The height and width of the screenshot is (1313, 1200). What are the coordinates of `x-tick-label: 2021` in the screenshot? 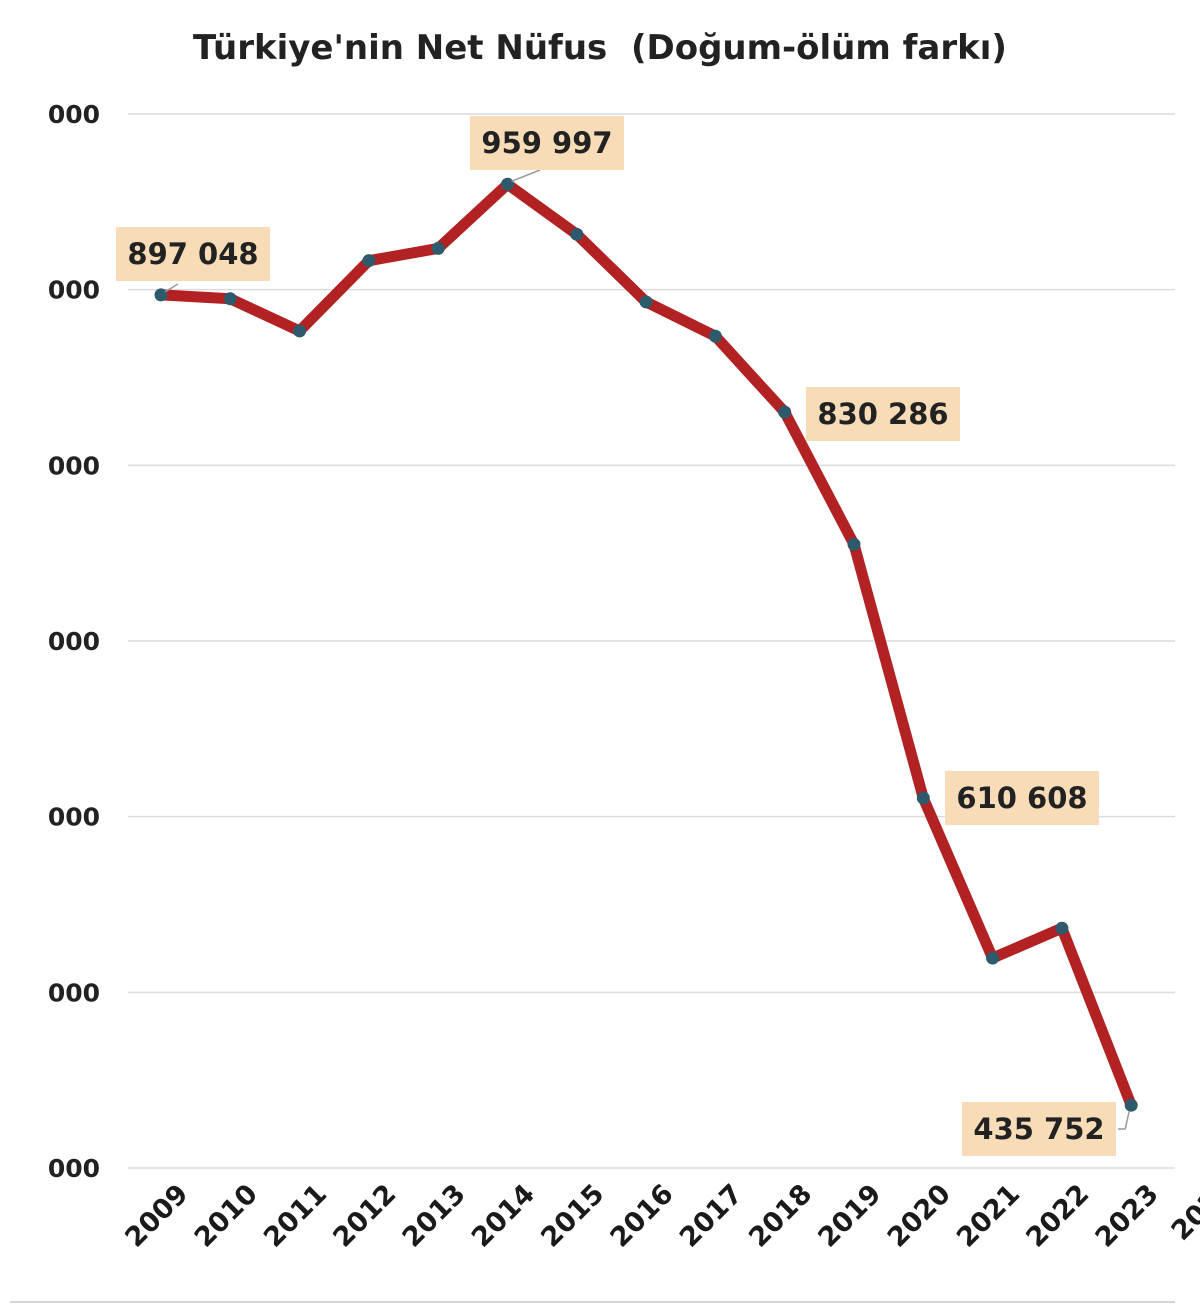 It's located at (988, 1215).